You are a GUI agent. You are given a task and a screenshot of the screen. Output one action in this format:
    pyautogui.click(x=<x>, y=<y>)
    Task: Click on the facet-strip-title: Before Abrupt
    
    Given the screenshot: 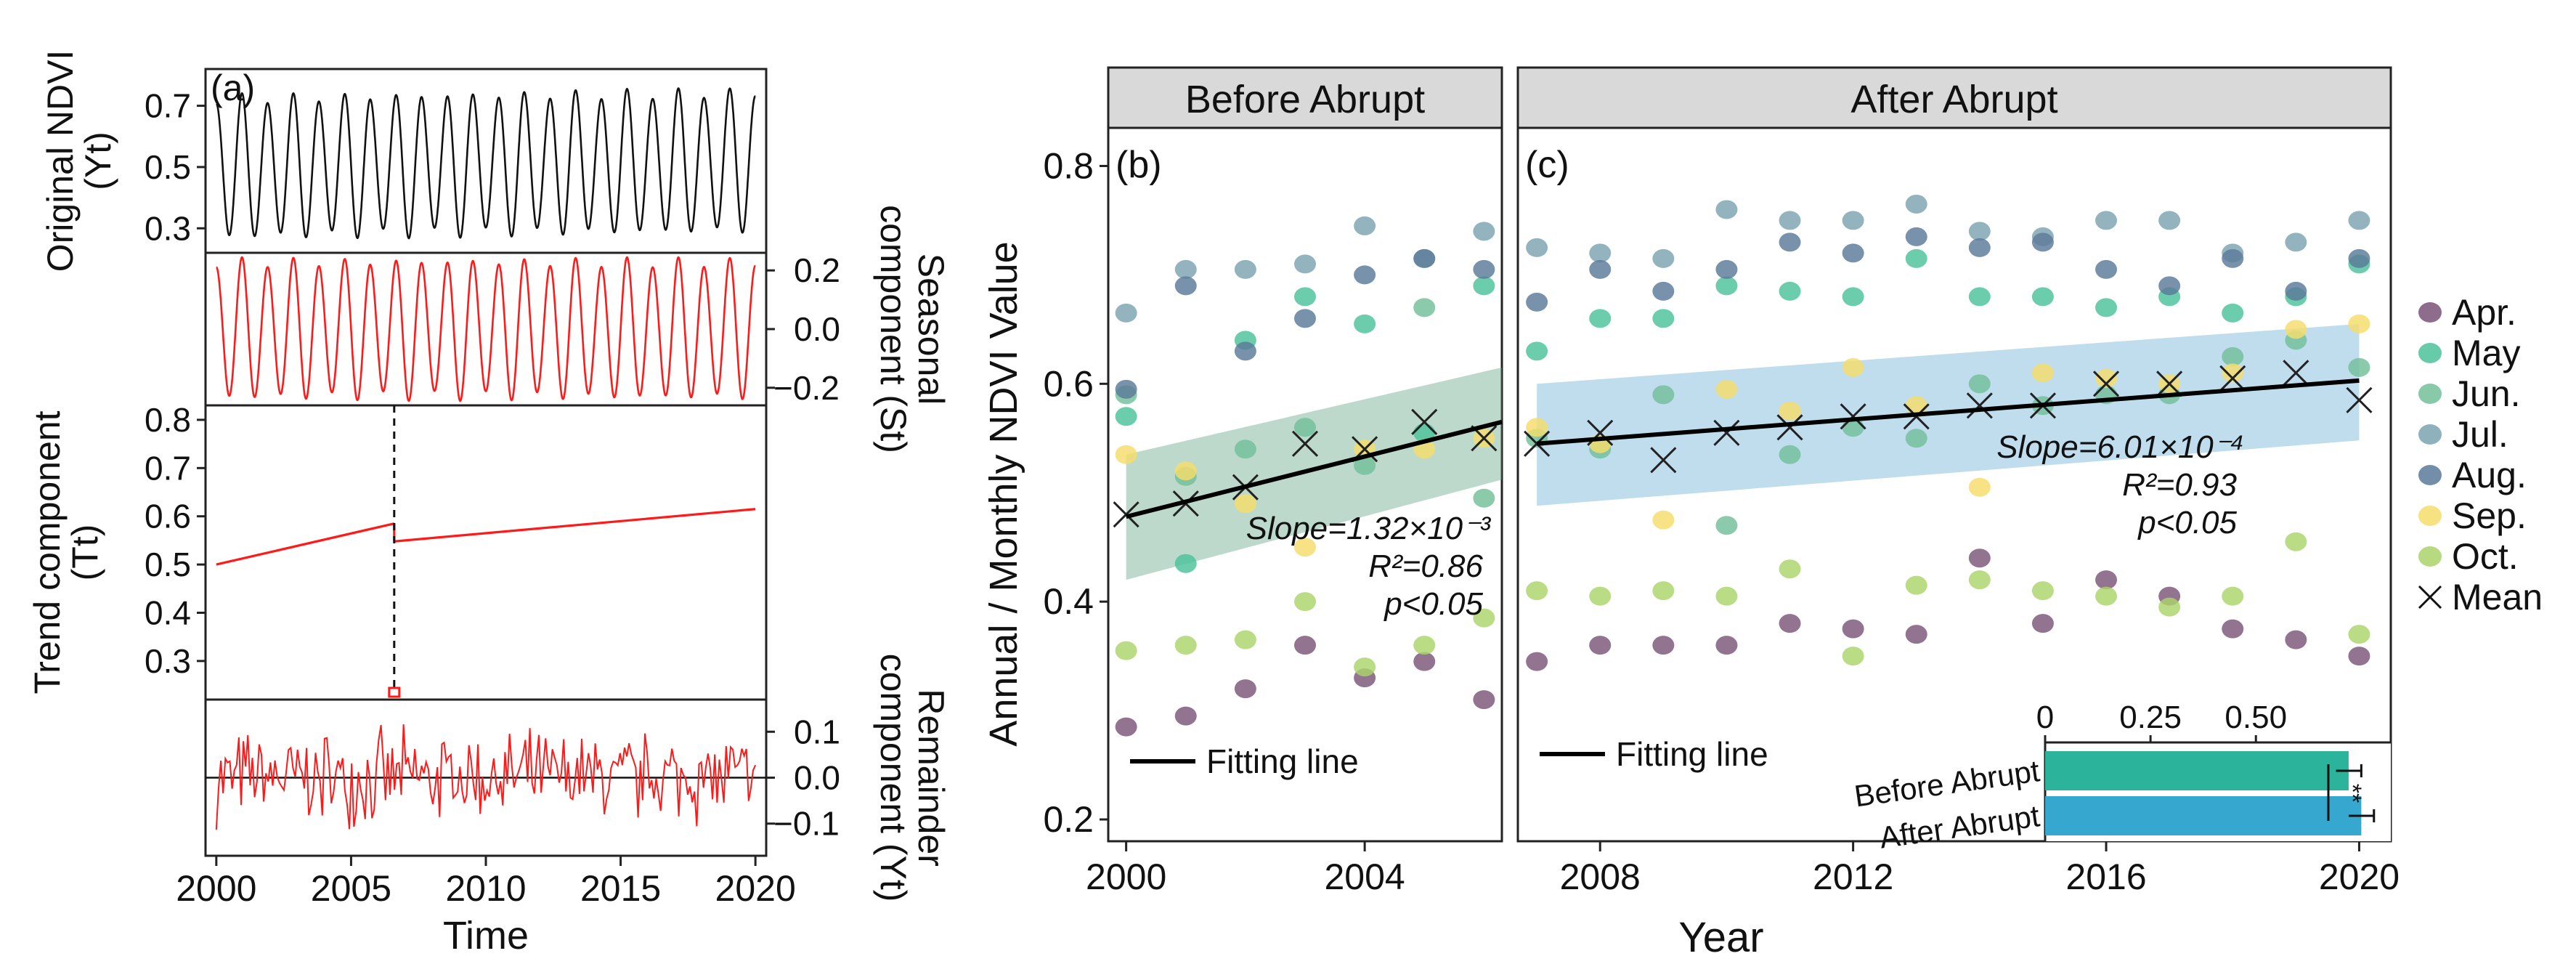 What is the action you would take?
    pyautogui.click(x=1305, y=99)
    